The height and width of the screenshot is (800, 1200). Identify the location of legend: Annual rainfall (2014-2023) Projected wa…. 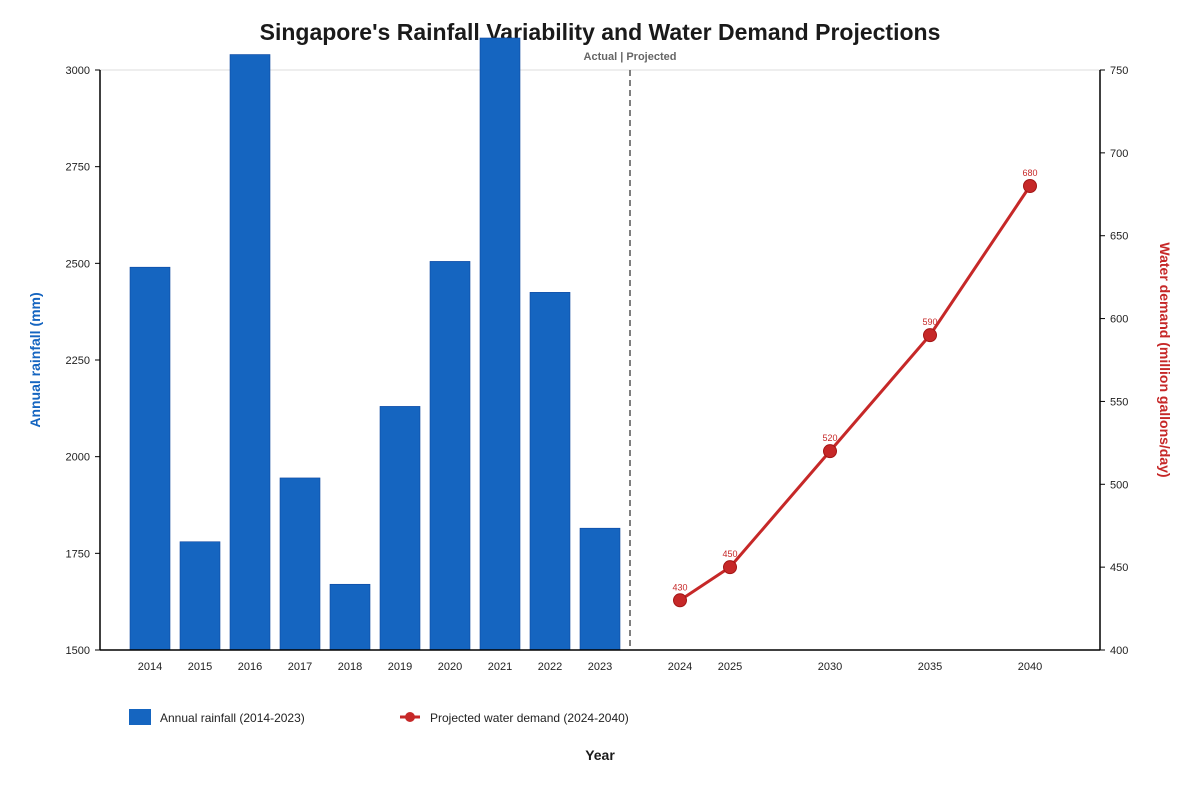
(379, 717).